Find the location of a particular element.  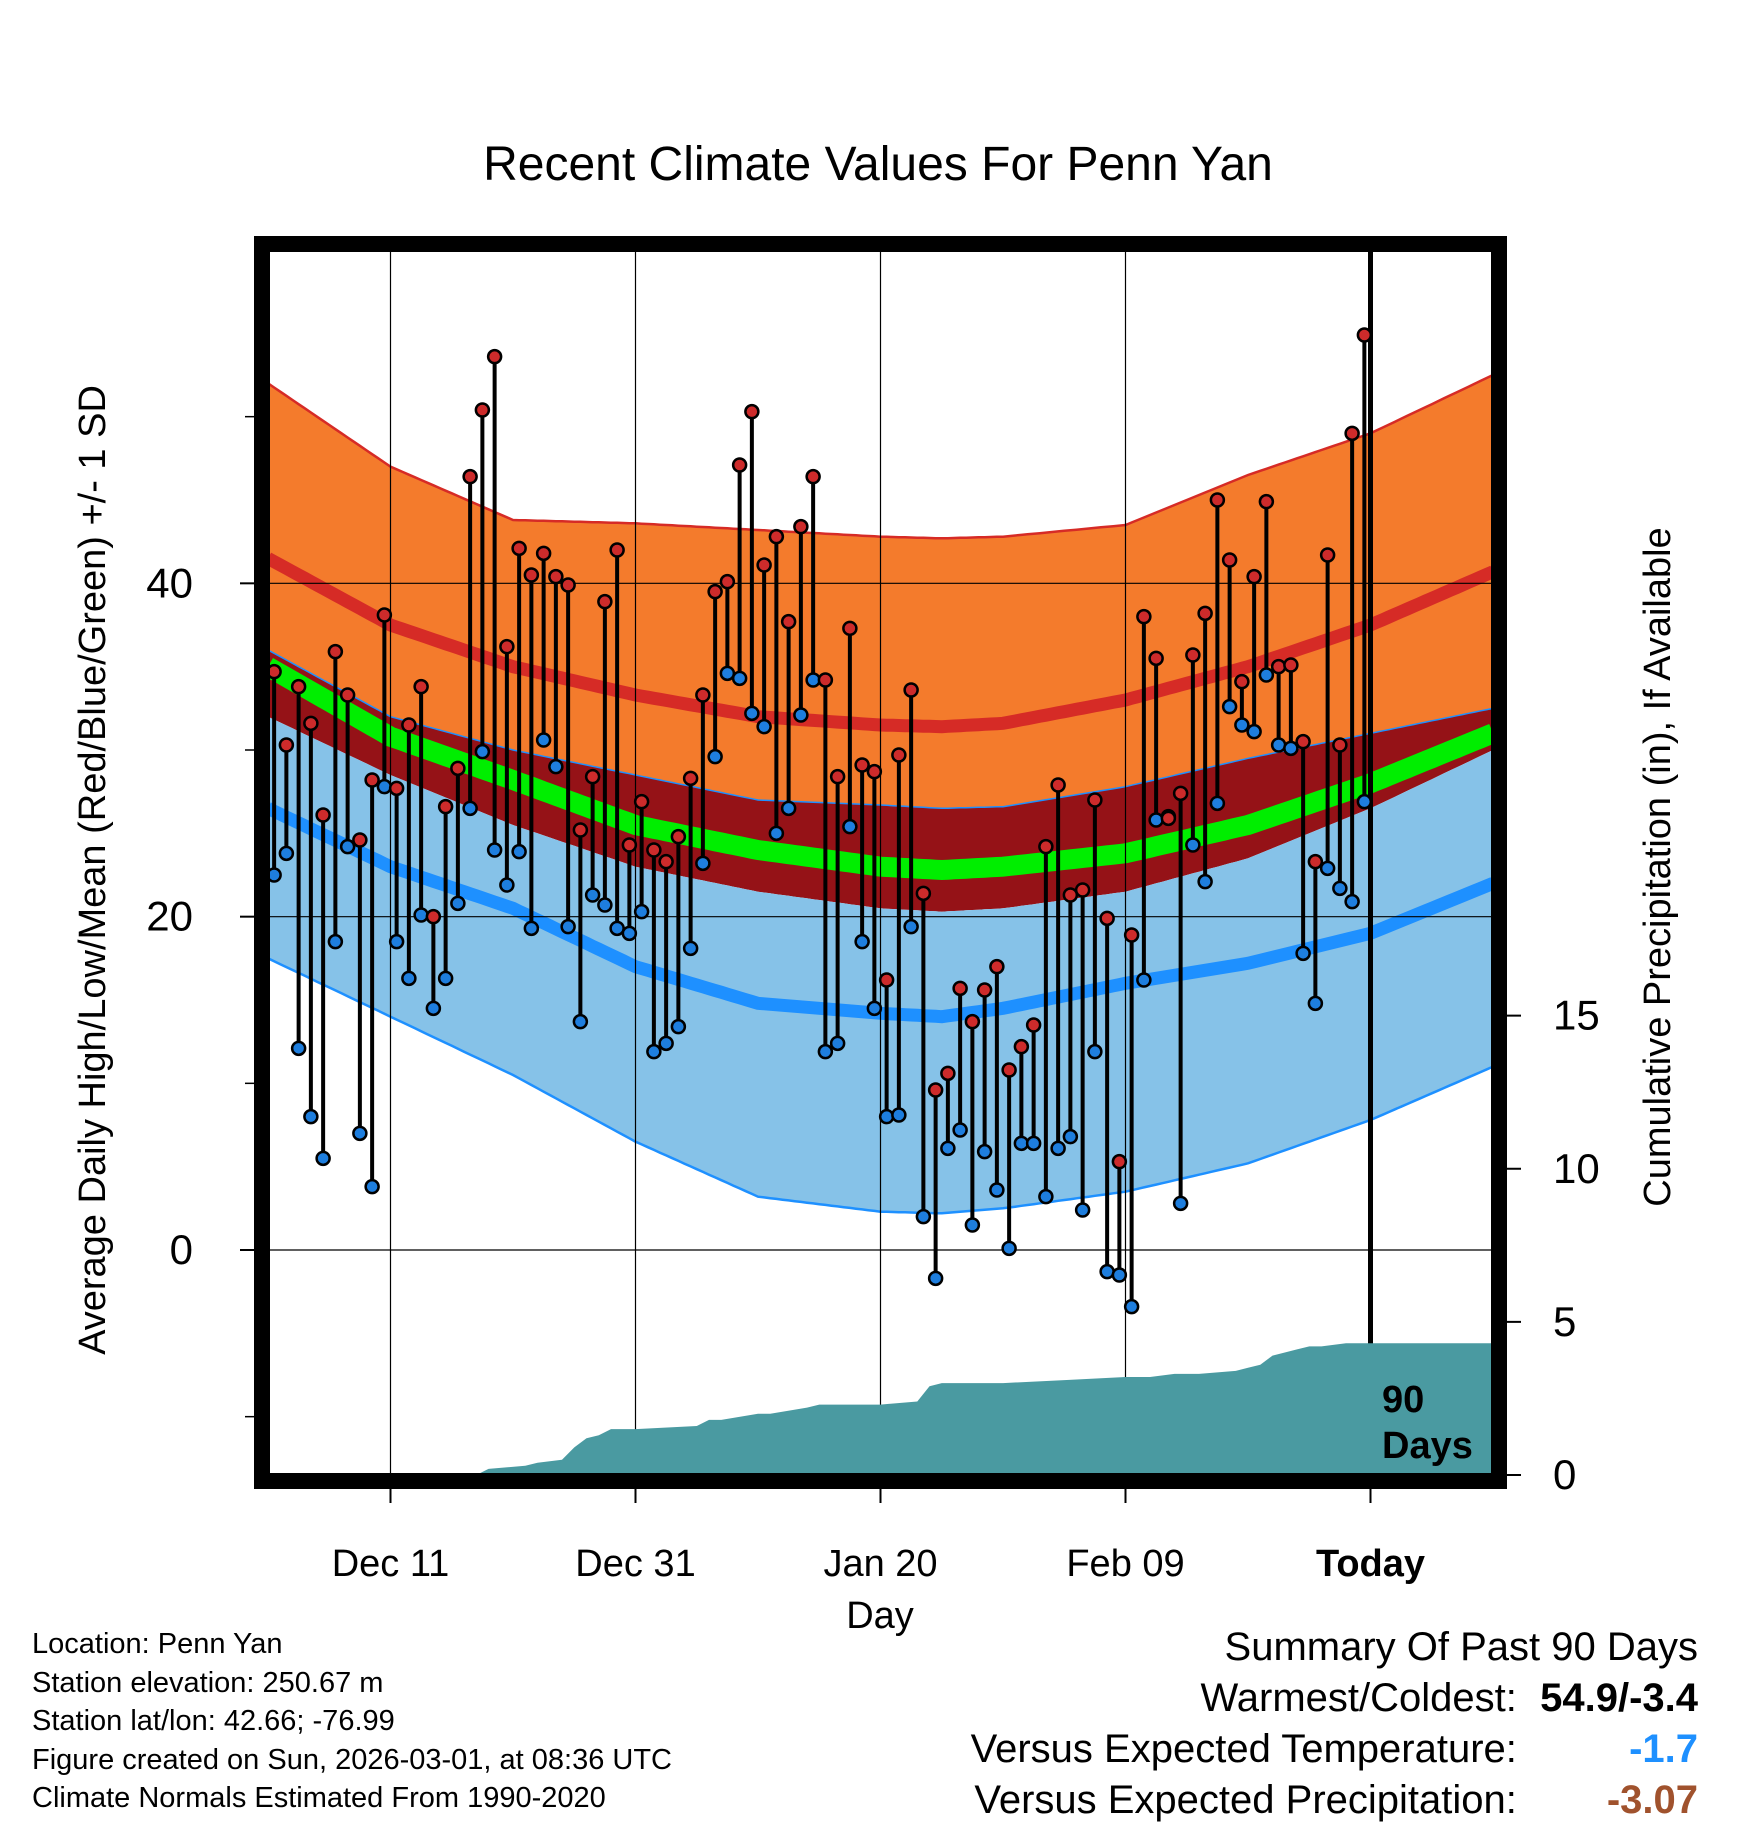

y-tick-label: 0 is located at coordinates (181, 1249).